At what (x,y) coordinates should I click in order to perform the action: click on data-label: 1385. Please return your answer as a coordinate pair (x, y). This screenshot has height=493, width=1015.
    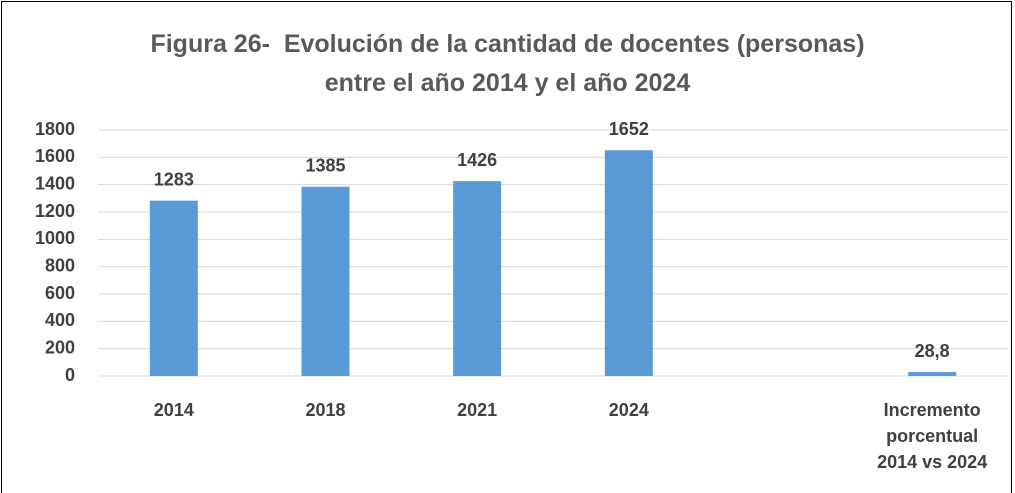
    Looking at the image, I should click on (325, 165).